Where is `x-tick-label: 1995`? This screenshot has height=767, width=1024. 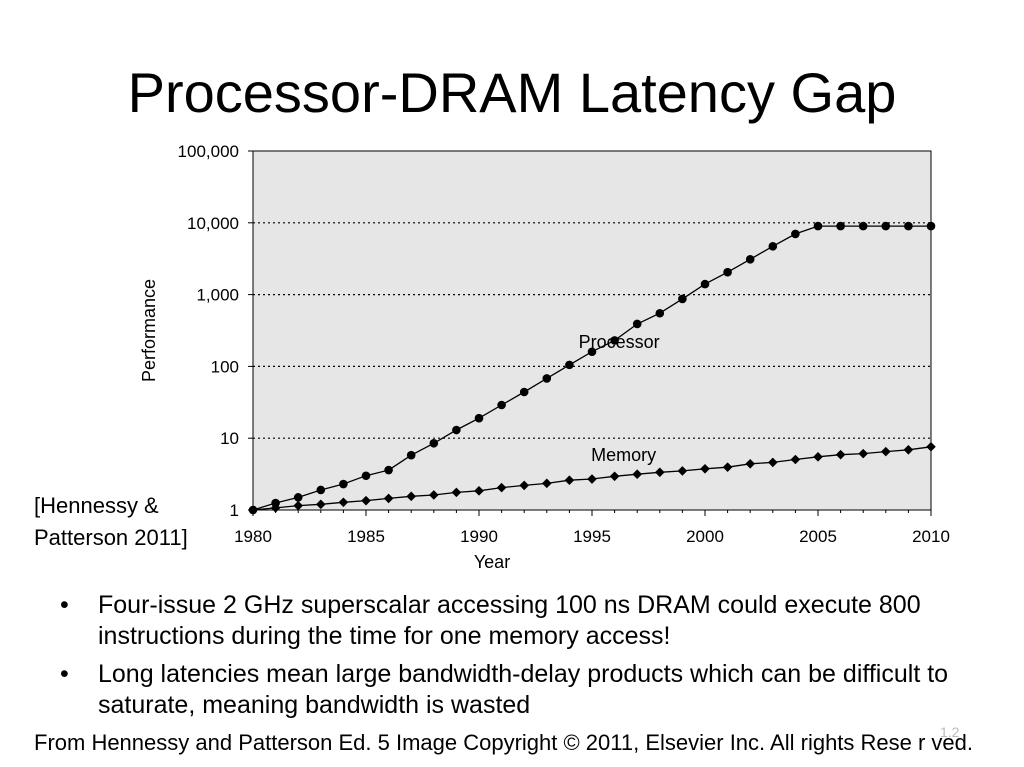 x-tick-label: 1995 is located at coordinates (592, 536).